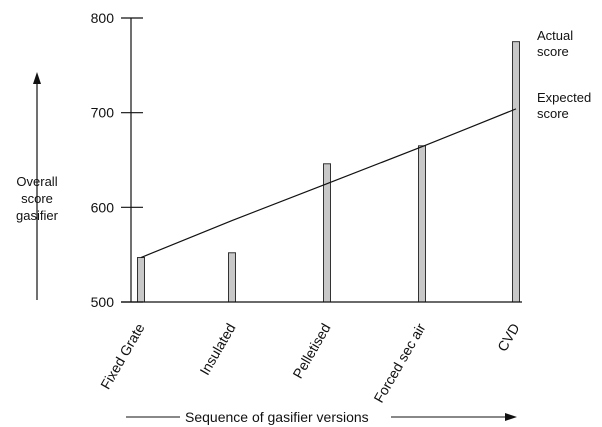 Image resolution: width=602 pixels, height=427 pixels. I want to click on bar-insulated, so click(232, 277).